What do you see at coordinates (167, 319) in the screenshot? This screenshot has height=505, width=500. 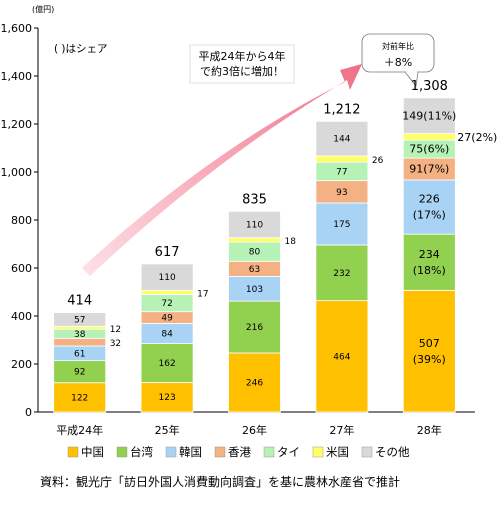 I see `bar-segment-label: 49` at bounding box center [167, 319].